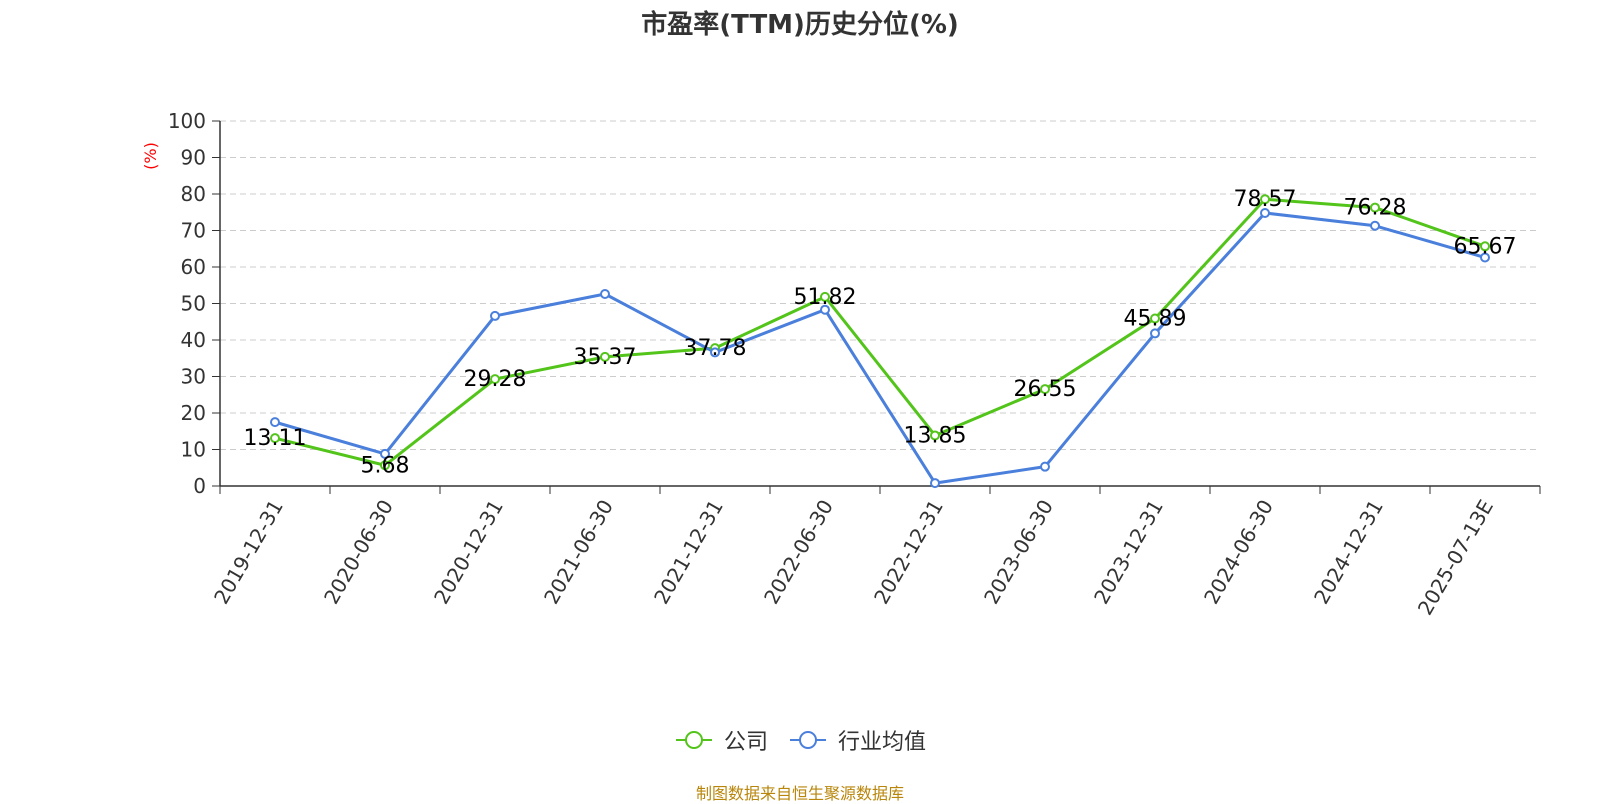  I want to click on data-source-note: 制图数据来自恒生聚源数据库, so click(799, 793).